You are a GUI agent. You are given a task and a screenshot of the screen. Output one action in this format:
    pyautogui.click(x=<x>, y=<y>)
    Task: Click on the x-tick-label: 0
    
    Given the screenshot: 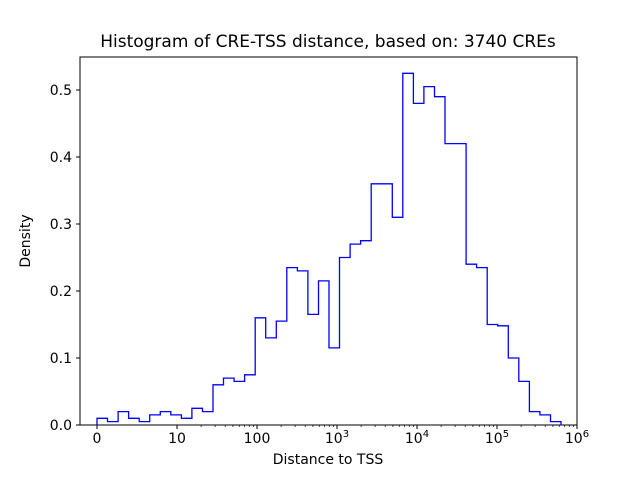 What is the action you would take?
    pyautogui.click(x=97, y=439)
    